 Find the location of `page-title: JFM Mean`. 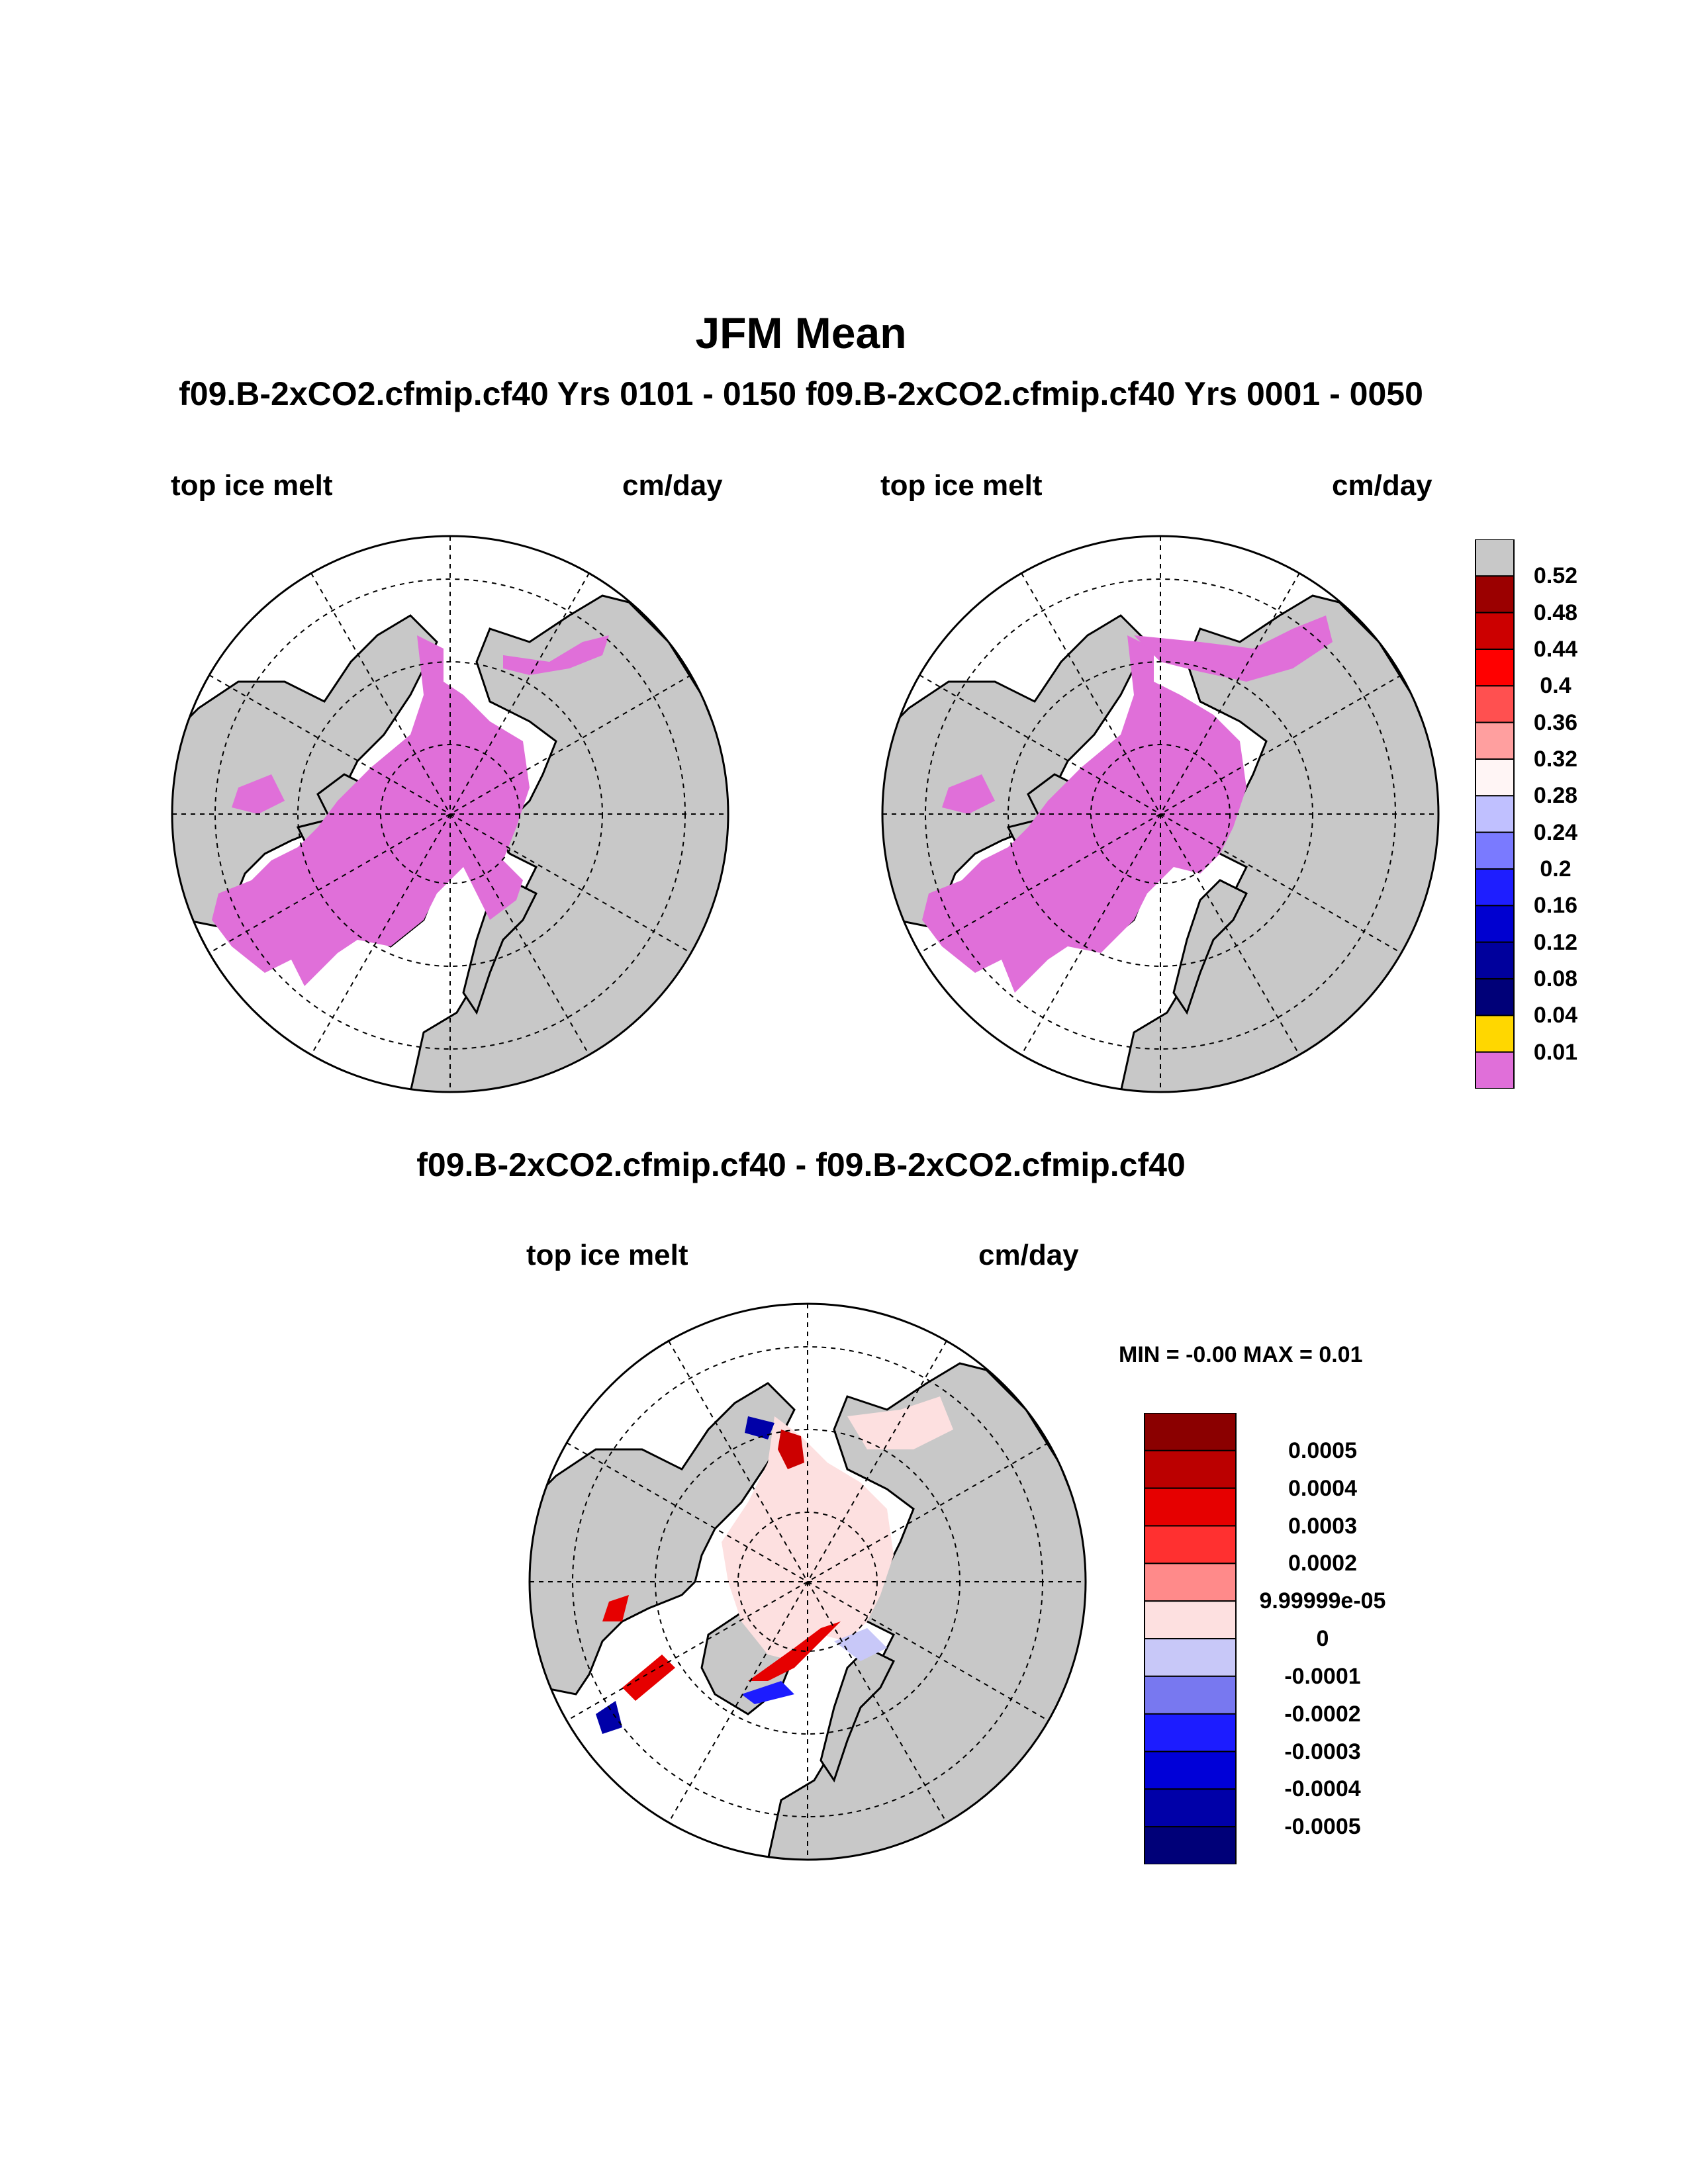

page-title: JFM Mean is located at coordinates (801, 332).